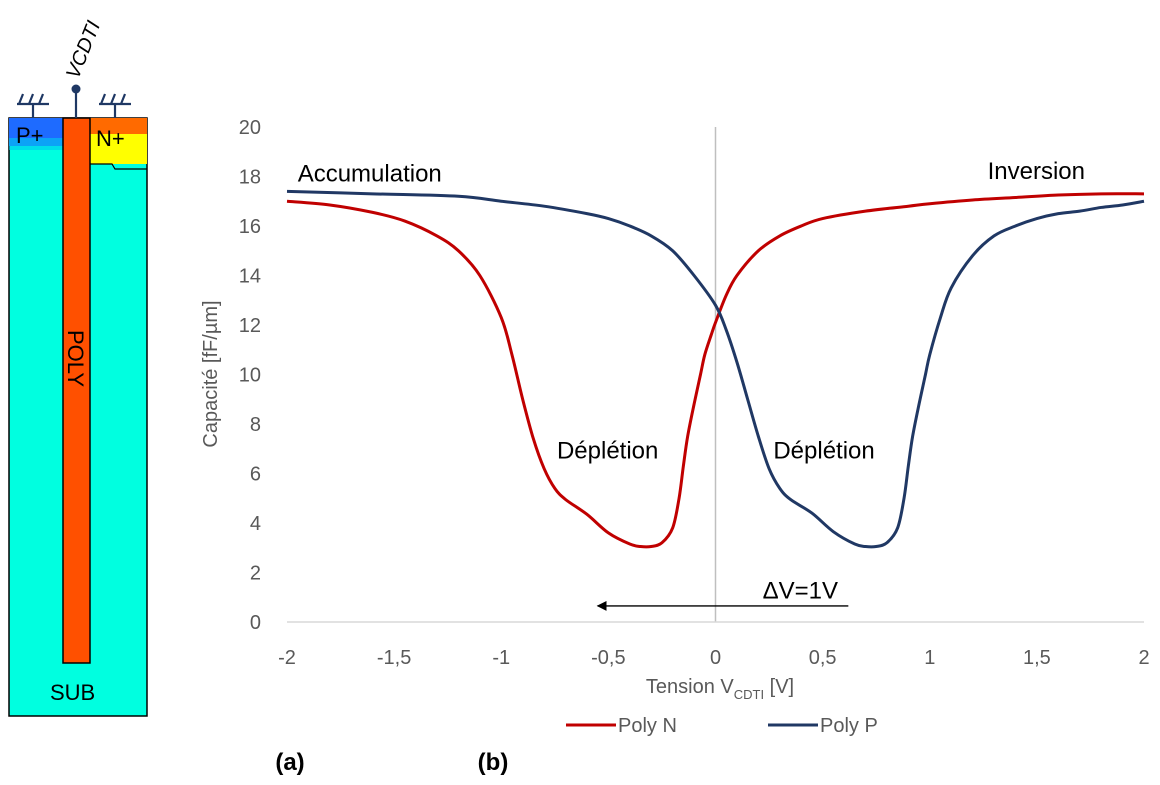  Describe the element at coordinates (250, 128) in the screenshot. I see `y-tick-label: 20` at that location.